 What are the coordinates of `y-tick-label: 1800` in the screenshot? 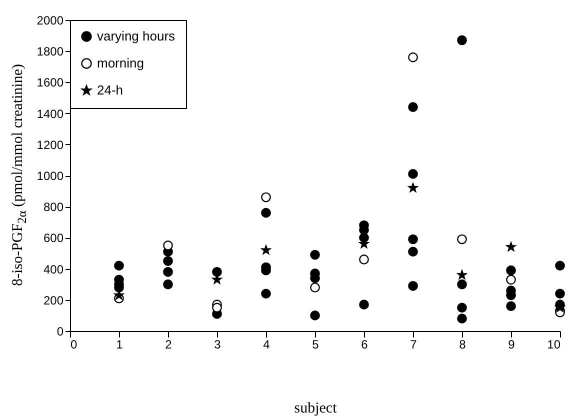 It's located at (50, 51).